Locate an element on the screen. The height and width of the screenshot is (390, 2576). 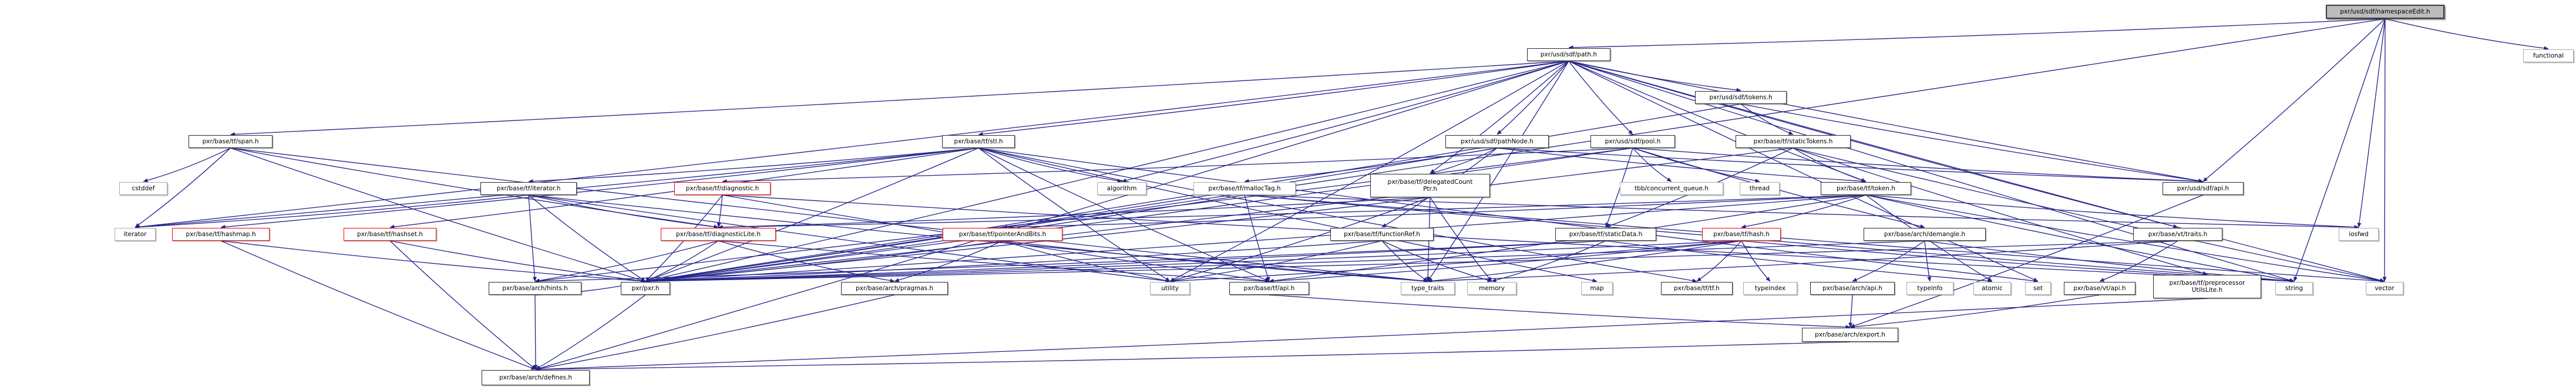
node-hash: pxr/base/tf/hash.h is located at coordinates (1741, 234).